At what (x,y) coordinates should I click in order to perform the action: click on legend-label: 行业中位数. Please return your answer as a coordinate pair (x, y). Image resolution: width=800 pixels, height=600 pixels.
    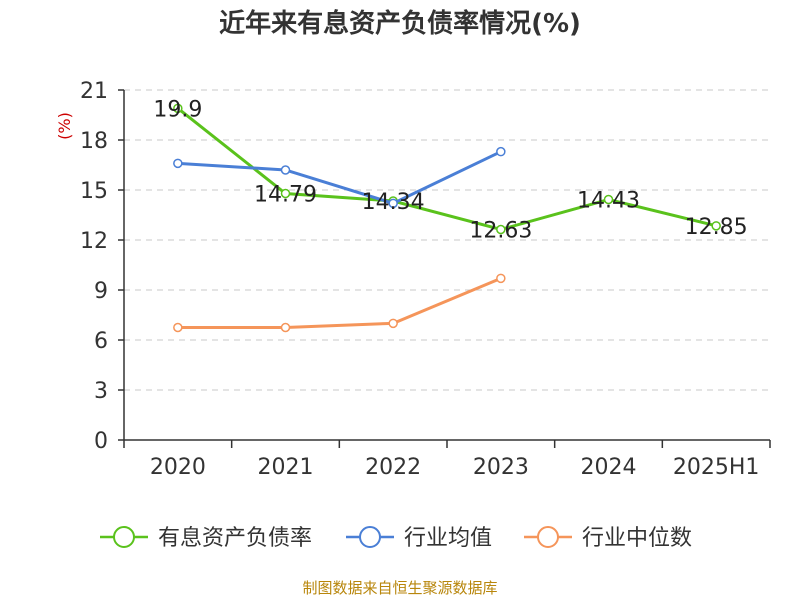
    Looking at the image, I should click on (637, 538).